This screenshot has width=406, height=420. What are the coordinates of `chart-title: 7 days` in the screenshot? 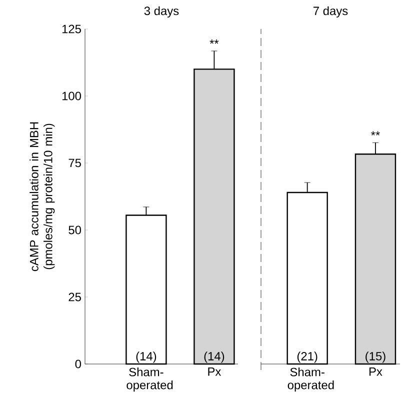 It's located at (331, 12).